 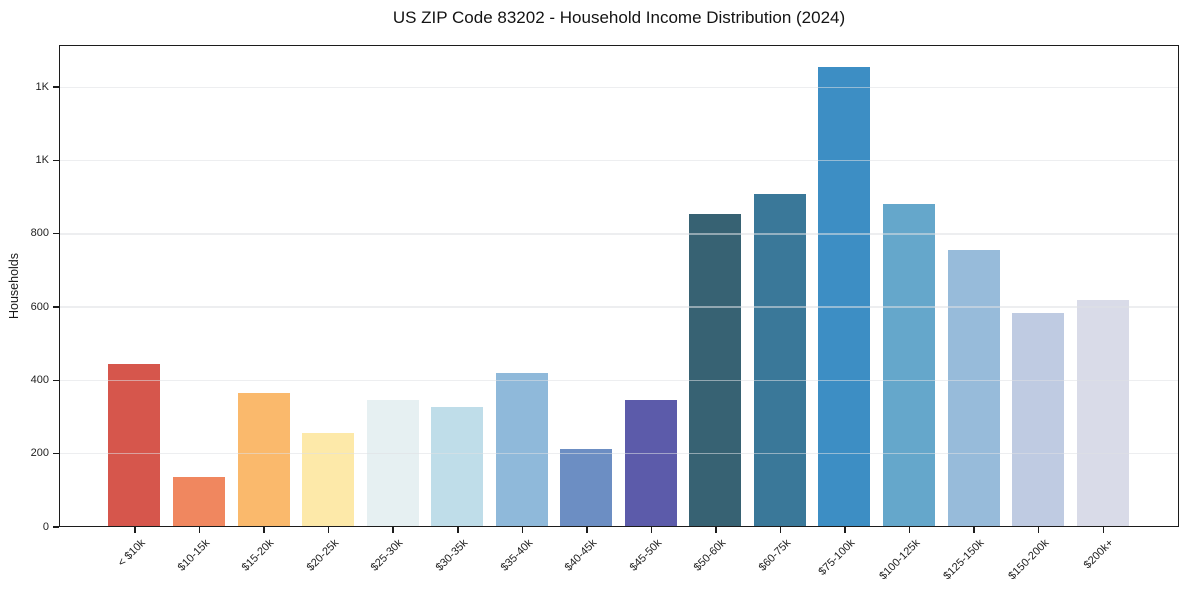 What do you see at coordinates (844, 296) in the screenshot?
I see `bar-$75-100k` at bounding box center [844, 296].